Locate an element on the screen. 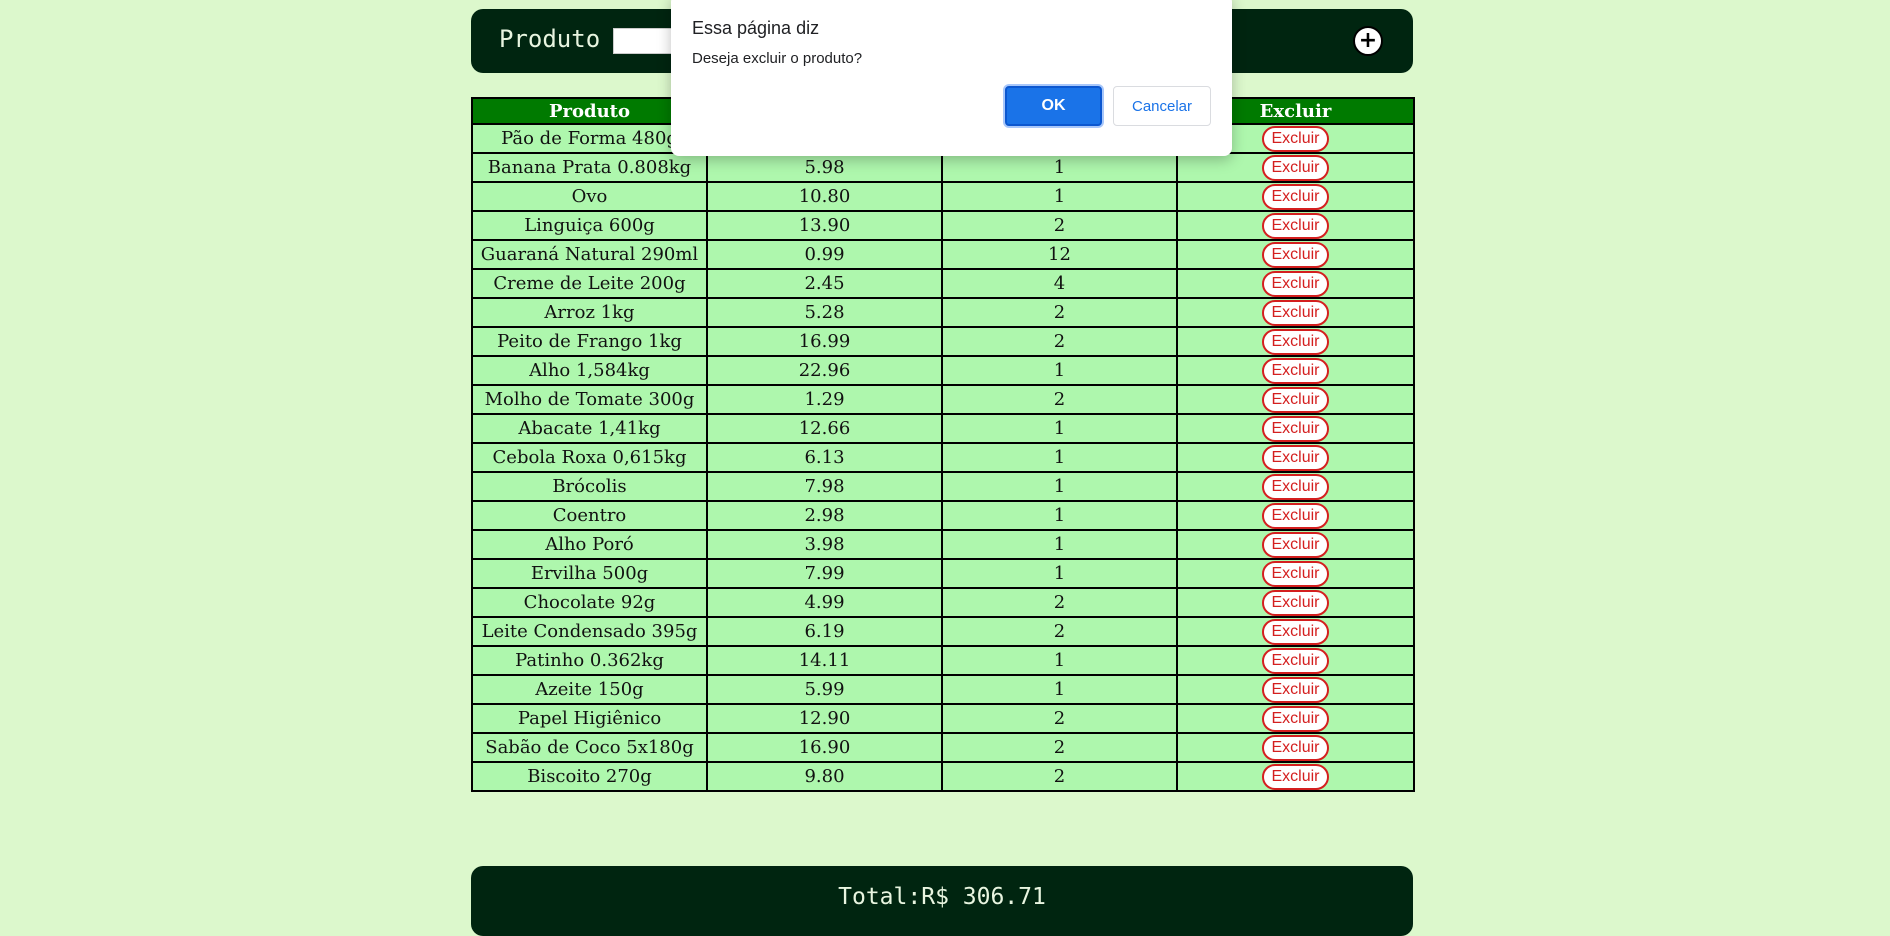 This screenshot has height=936, width=1890. table-row: Abacate 1,41kg 12.66 1 Excluir is located at coordinates (943, 428).